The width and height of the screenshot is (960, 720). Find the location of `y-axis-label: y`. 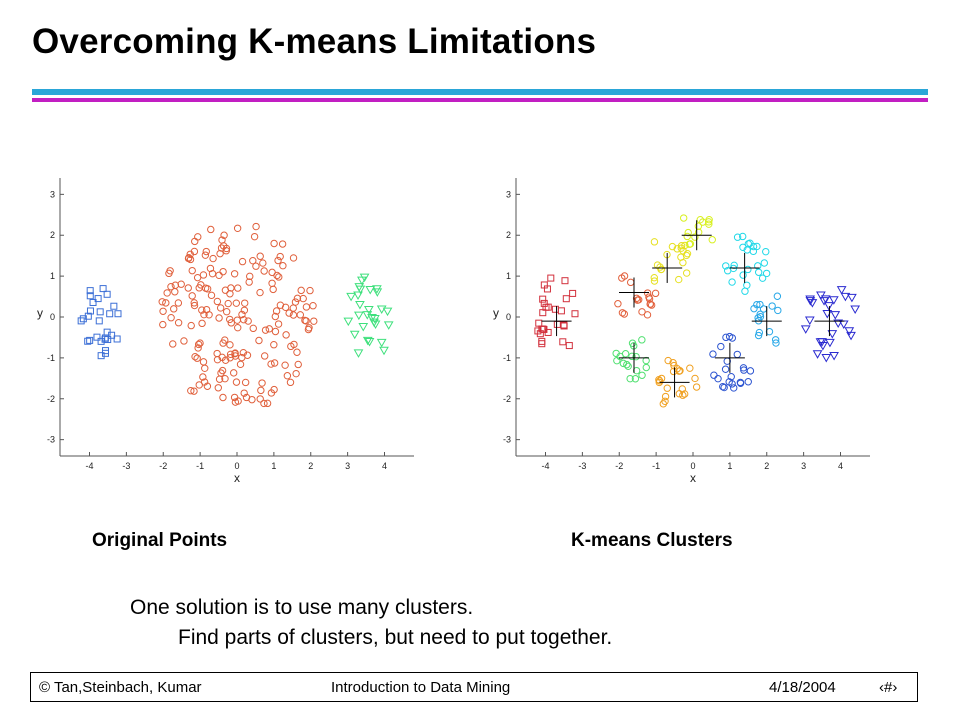

y-axis-label: y is located at coordinates (496, 313).